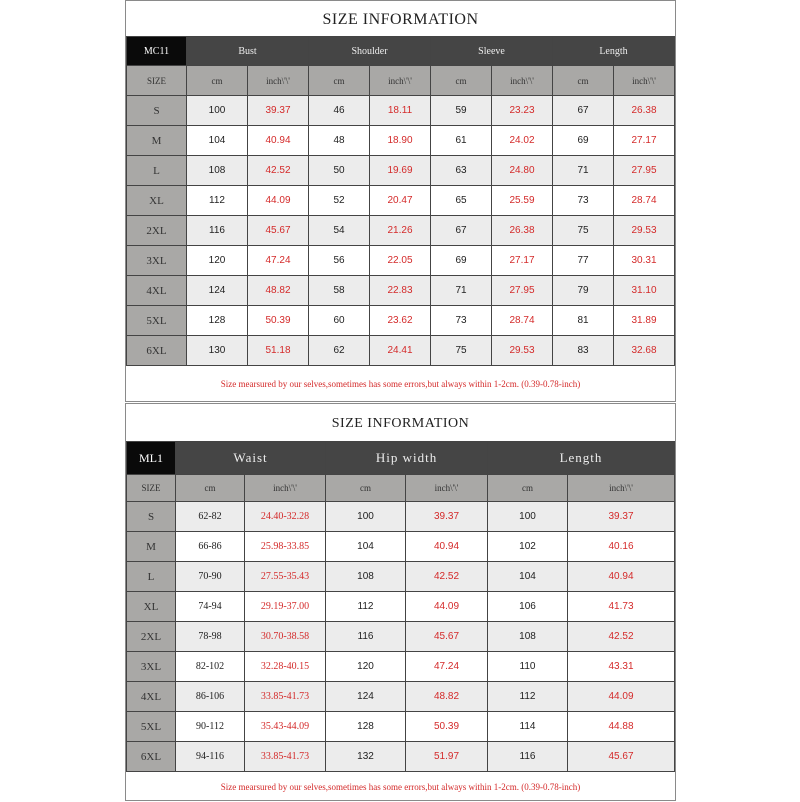 Image resolution: width=800 pixels, height=802 pixels. Describe the element at coordinates (285, 606) in the screenshot. I see `inch-cell: 29.19-37.00` at that location.